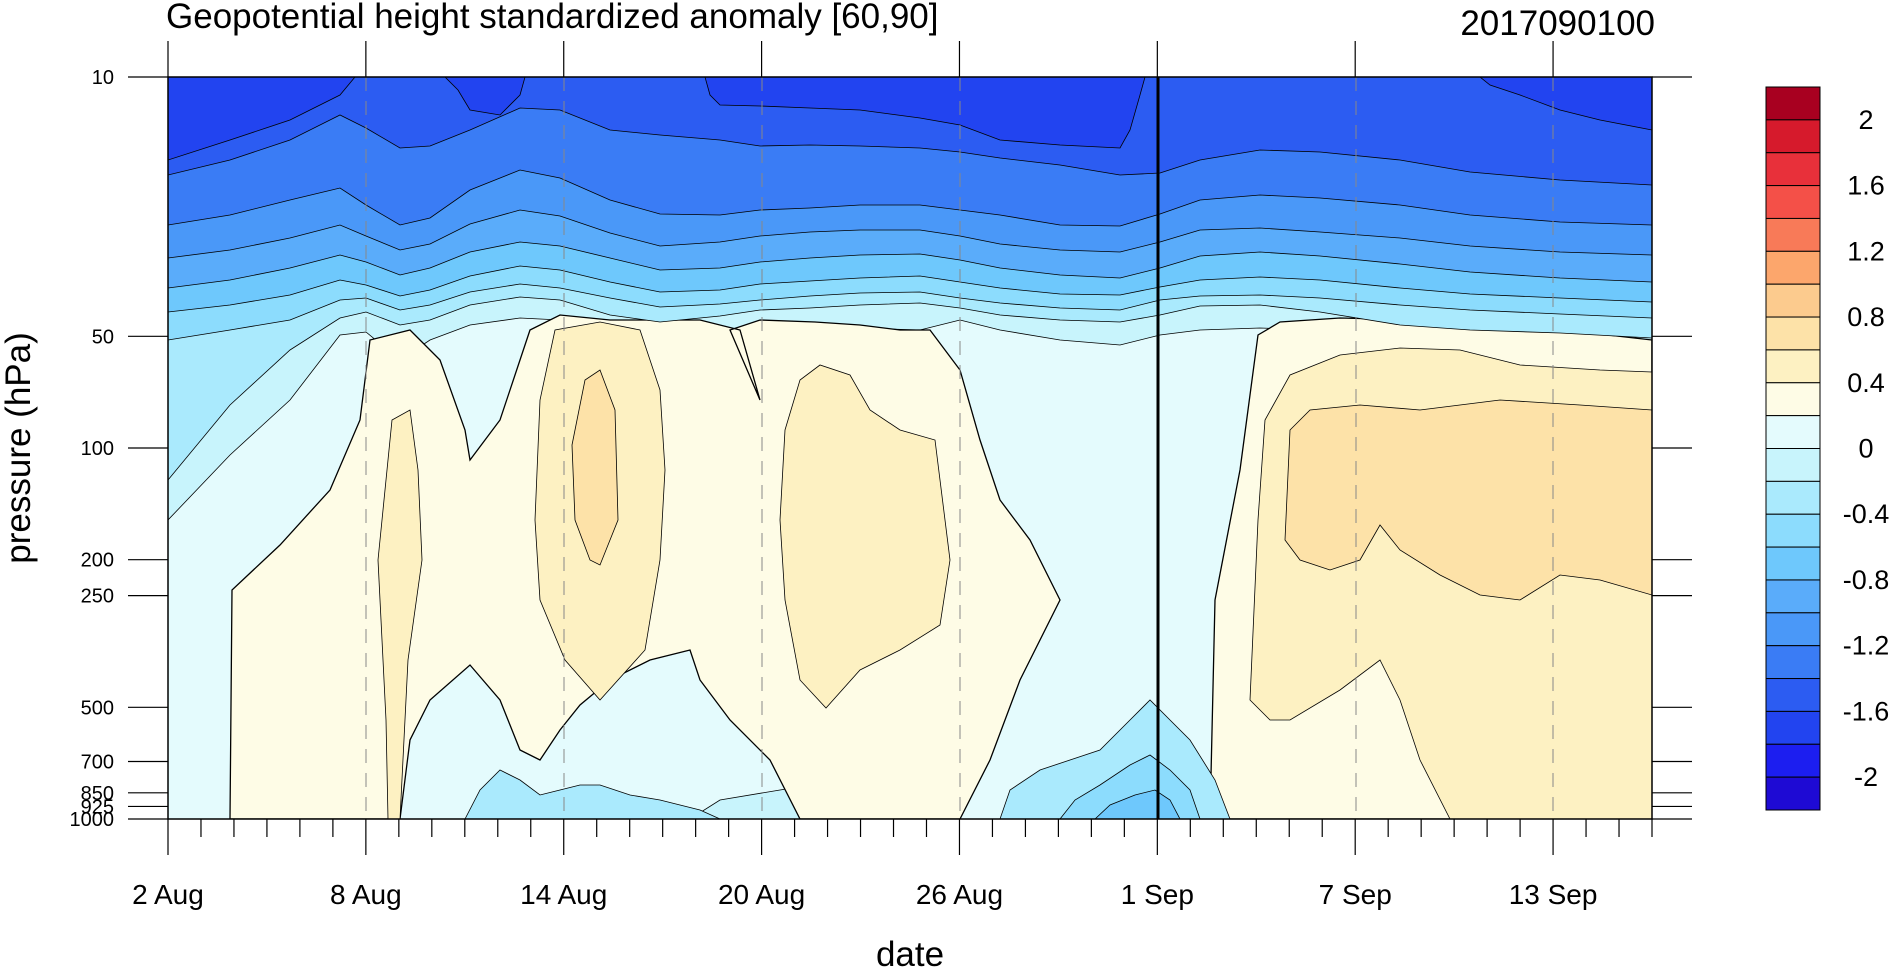 The image size is (1889, 969). Describe the element at coordinates (865, 536) in the screenshot. I see `contour-band-pos02-c` at that location.